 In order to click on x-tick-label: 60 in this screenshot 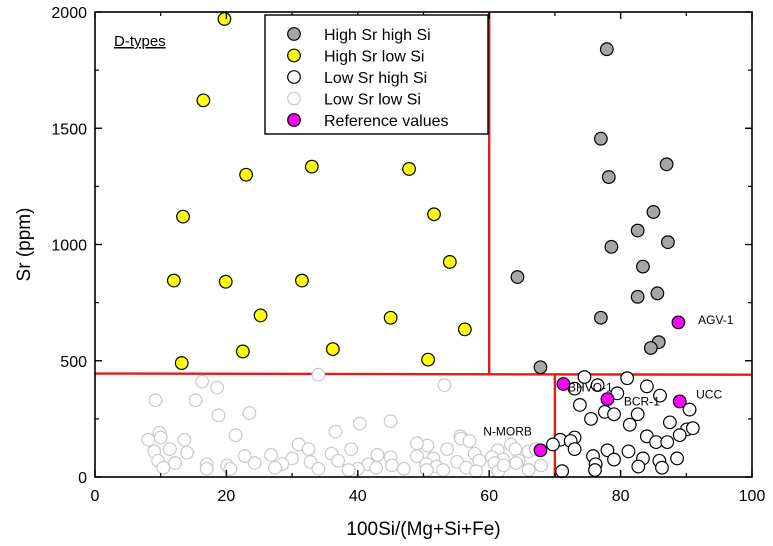, I will do `click(489, 496)`.